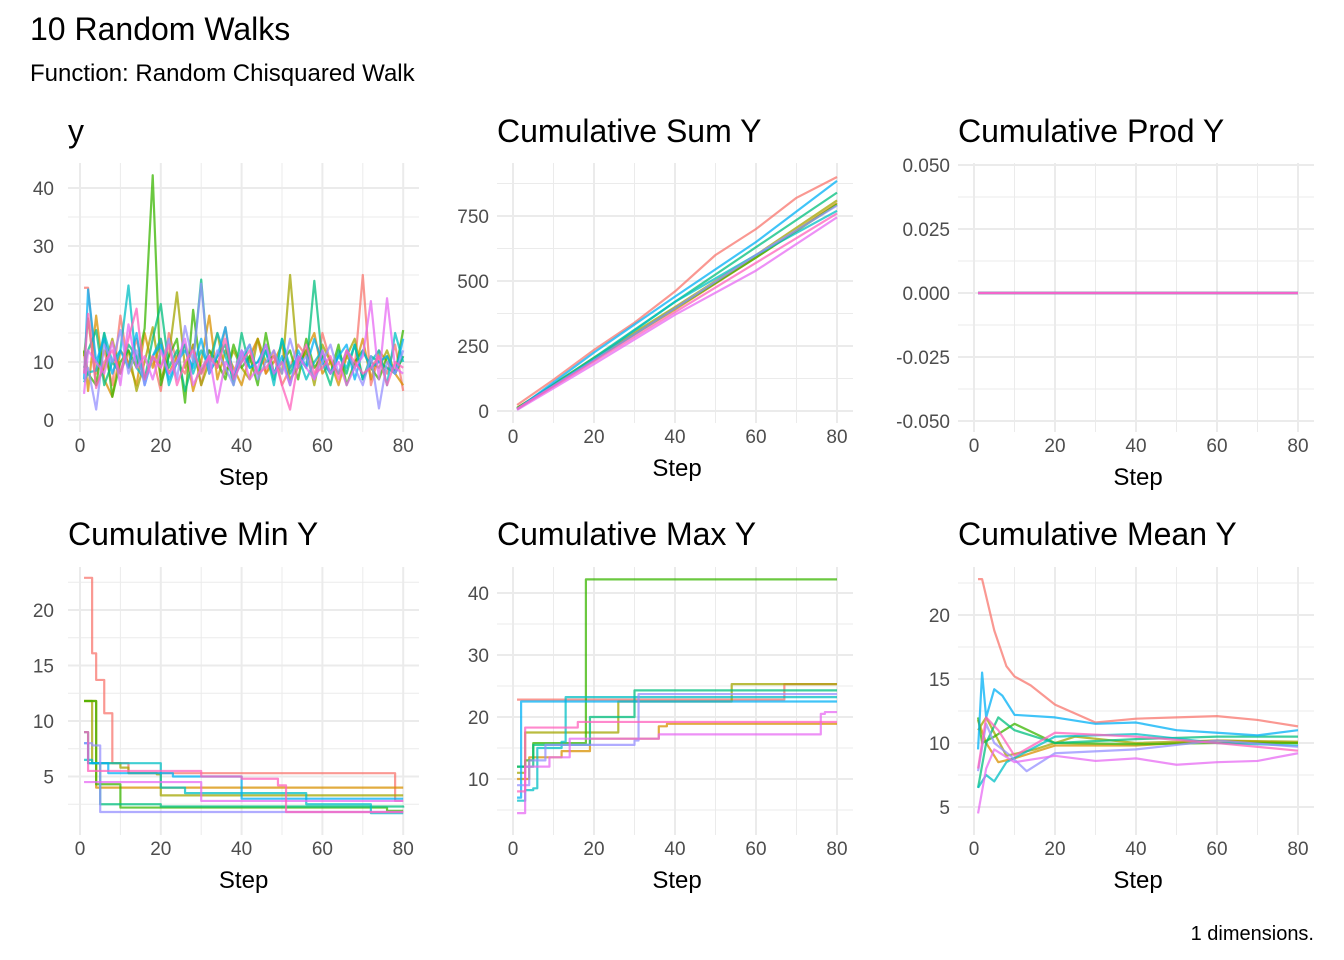 The image size is (1344, 960). What do you see at coordinates (160, 29) in the screenshot?
I see `figure-title: 10 Random Walks` at bounding box center [160, 29].